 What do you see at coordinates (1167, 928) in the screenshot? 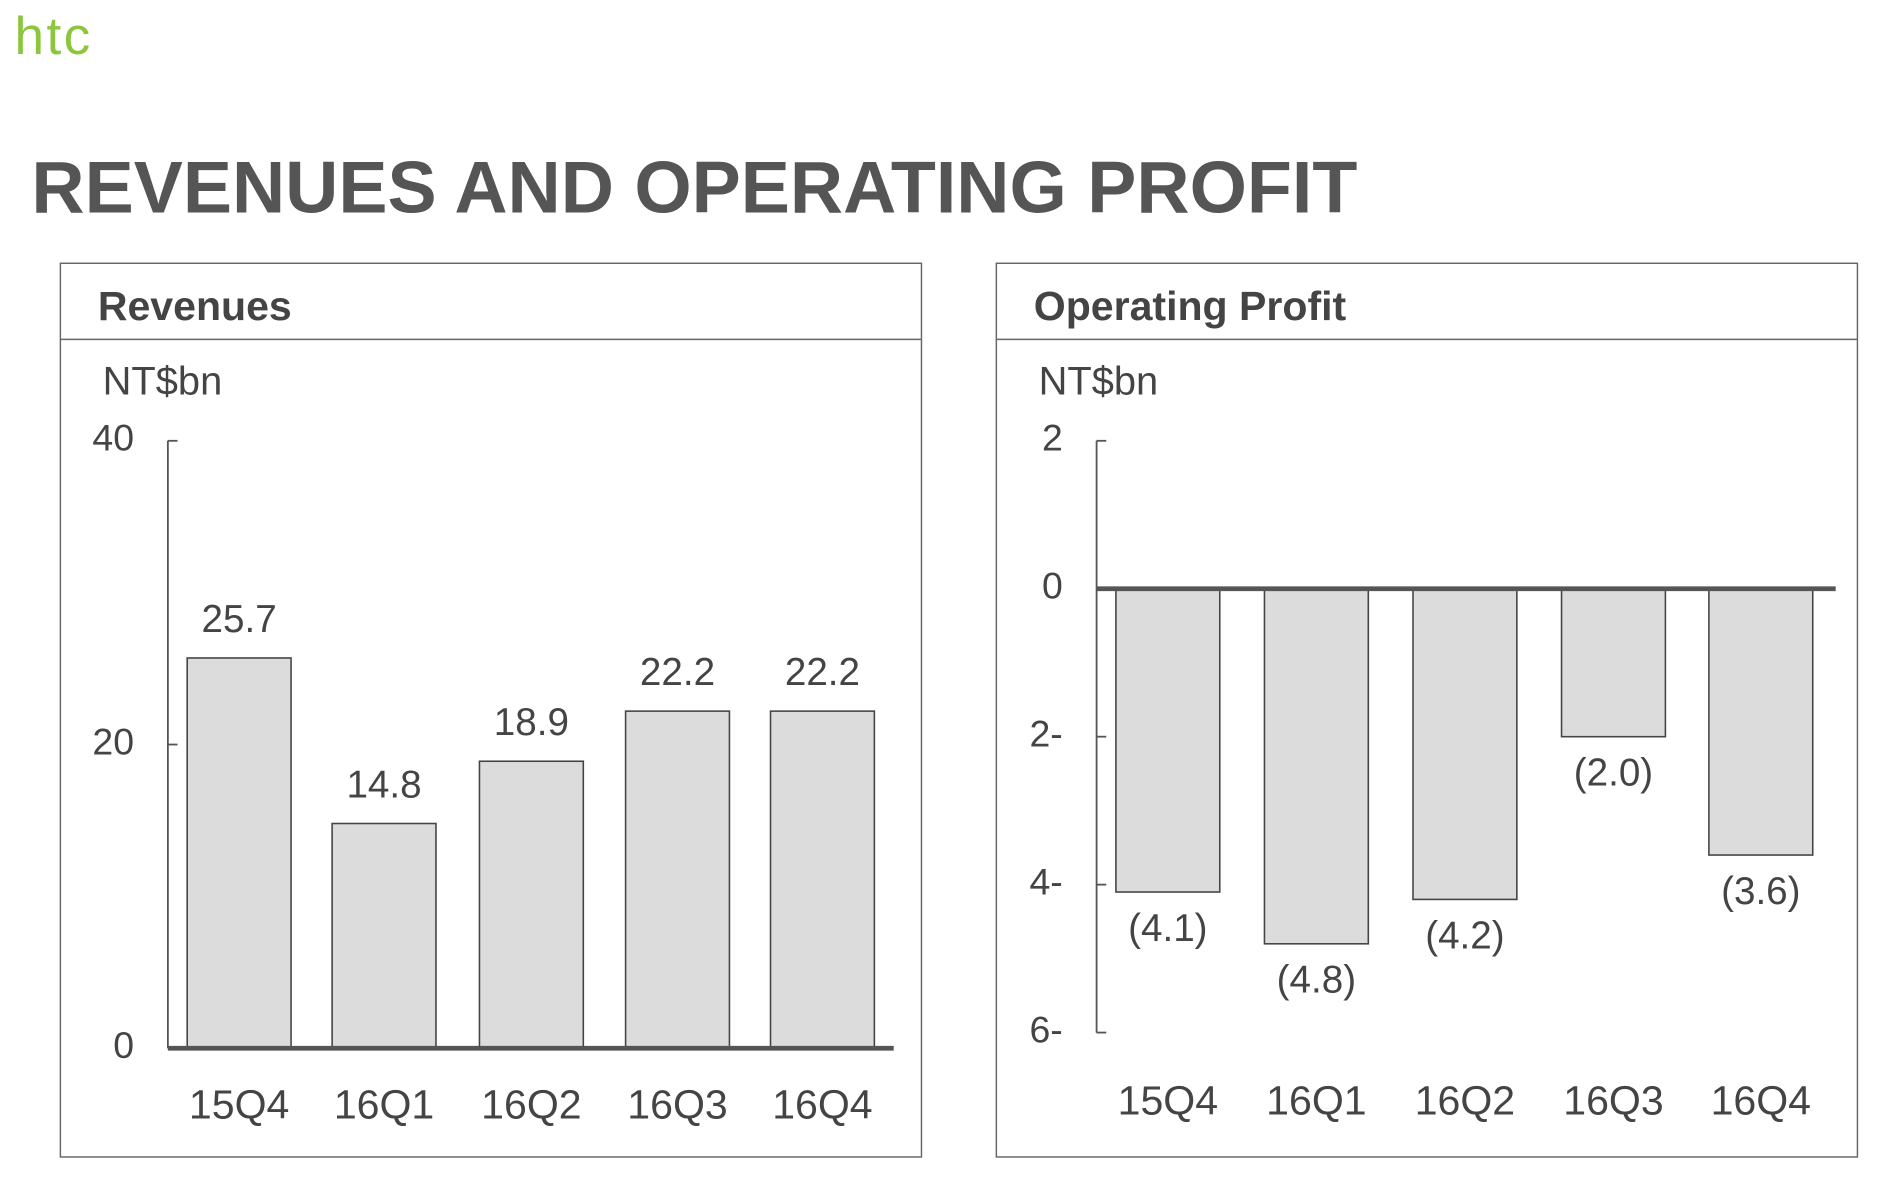
I see `value-label: (4.1)` at bounding box center [1167, 928].